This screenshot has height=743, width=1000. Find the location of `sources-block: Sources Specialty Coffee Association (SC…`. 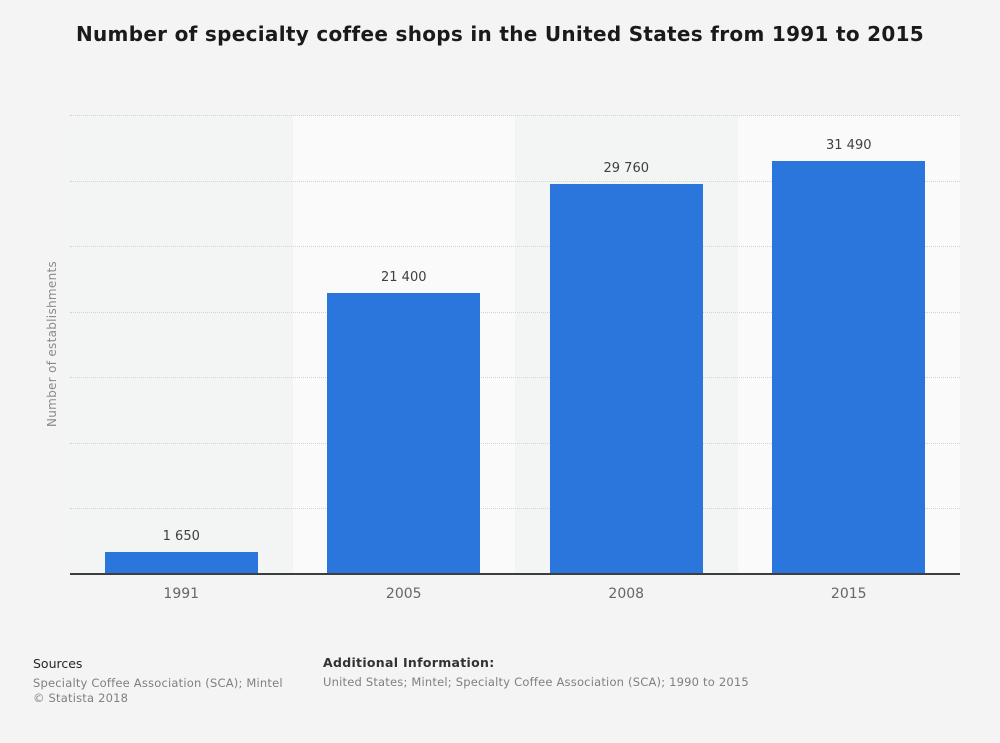

sources-block: Sources Specialty Coffee Association (SC… is located at coordinates (158, 681).